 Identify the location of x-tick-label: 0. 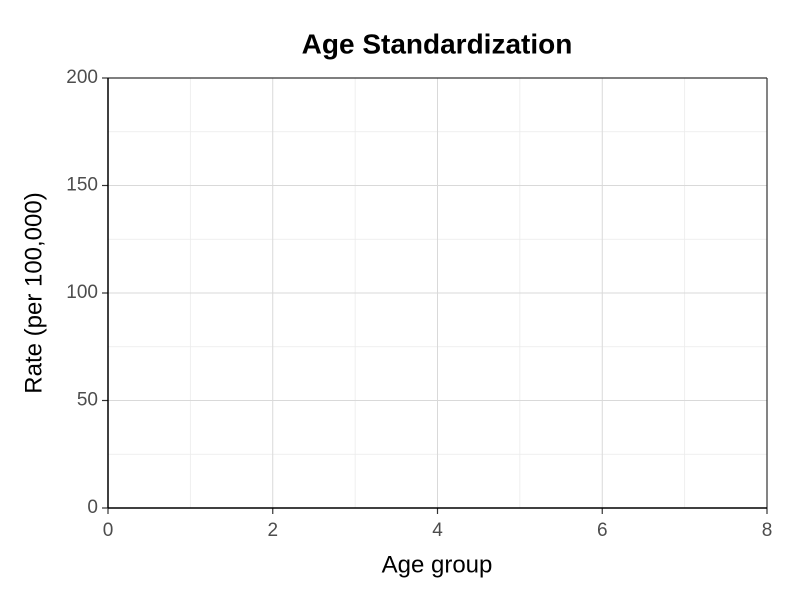
(108, 530).